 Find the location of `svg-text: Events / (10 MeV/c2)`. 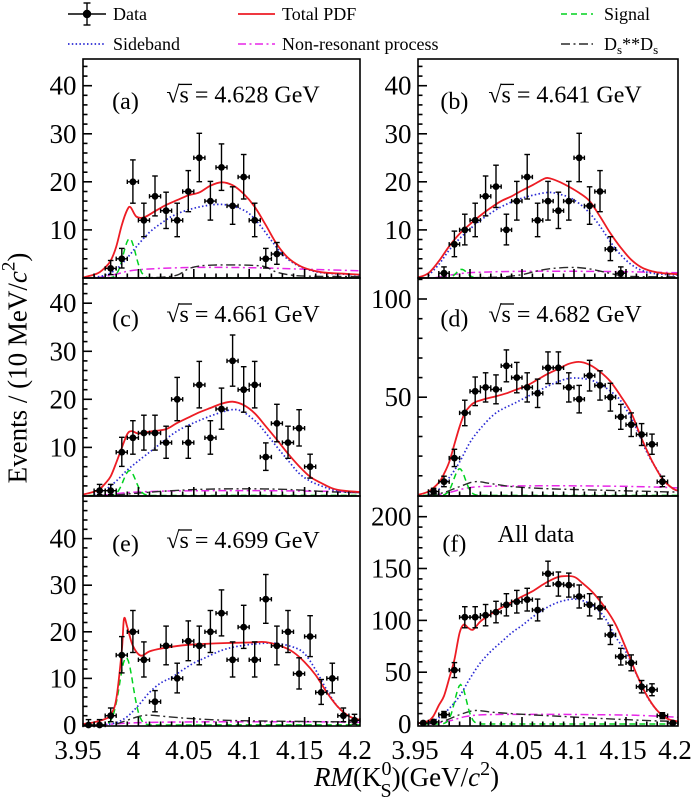

svg-text: Events / (10 MeV/c2) is located at coordinates (16, 368).